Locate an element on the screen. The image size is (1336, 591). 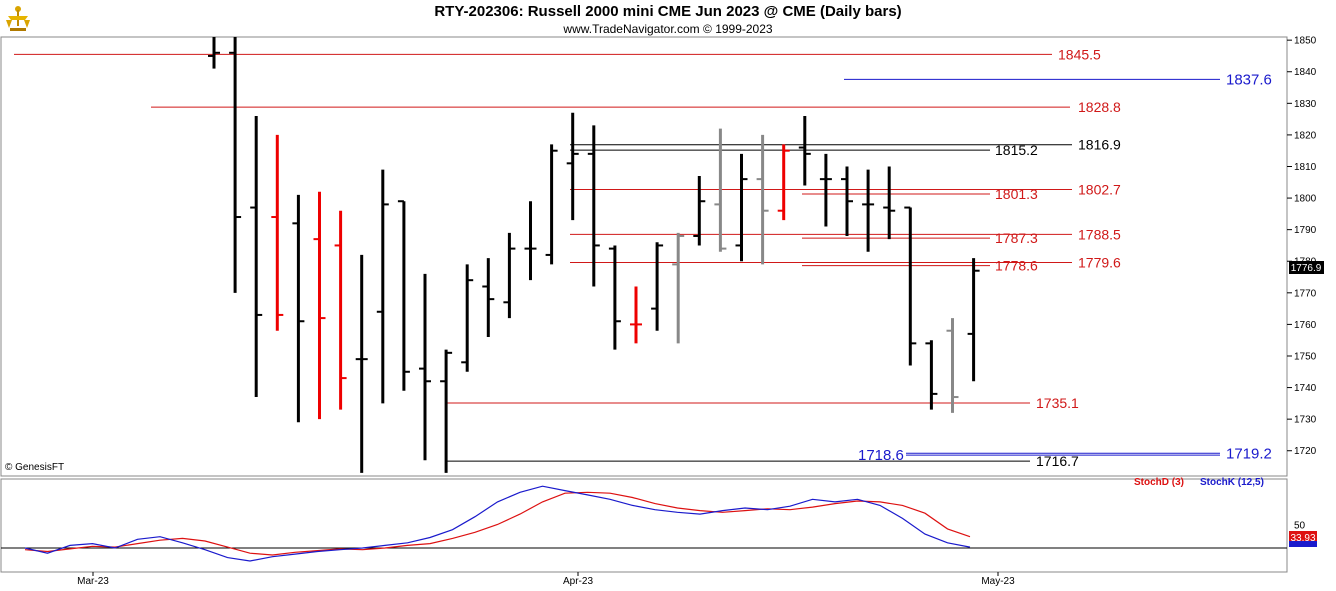
stochastic-lines: 50 is located at coordinates (665, 523).